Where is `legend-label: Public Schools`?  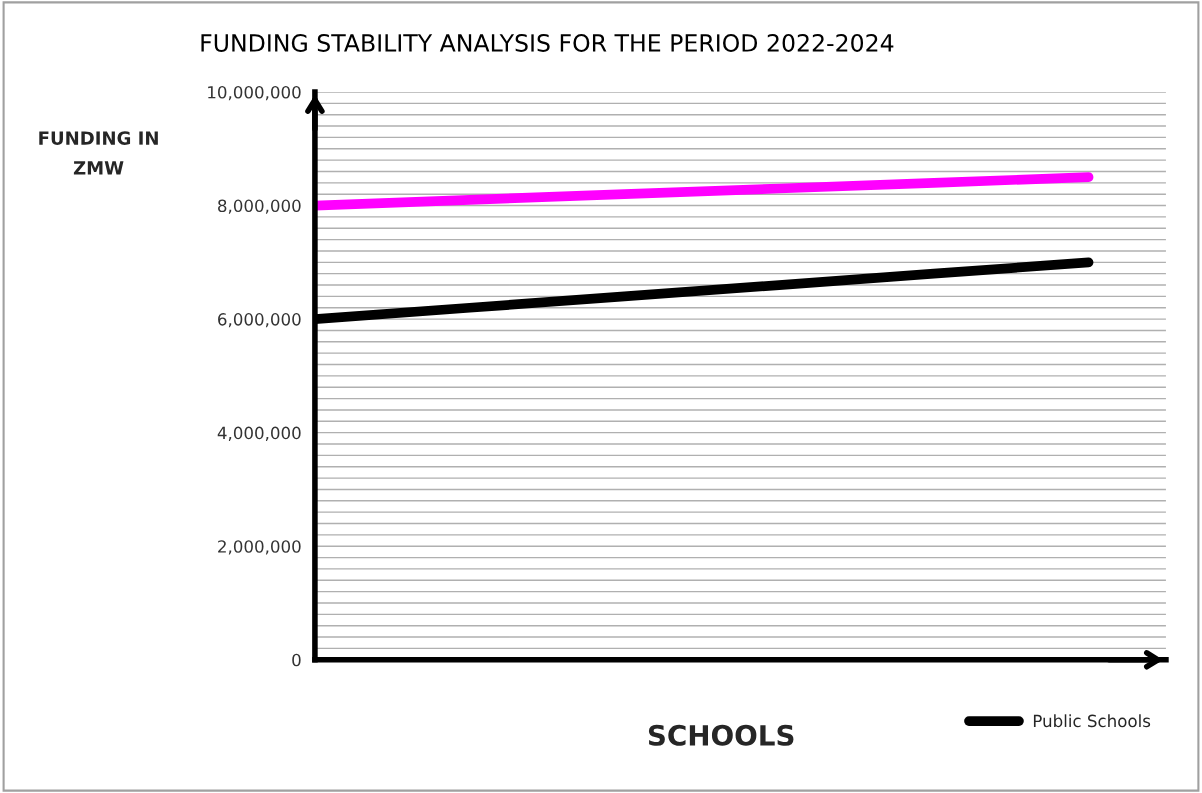 legend-label: Public Schools is located at coordinates (1092, 721).